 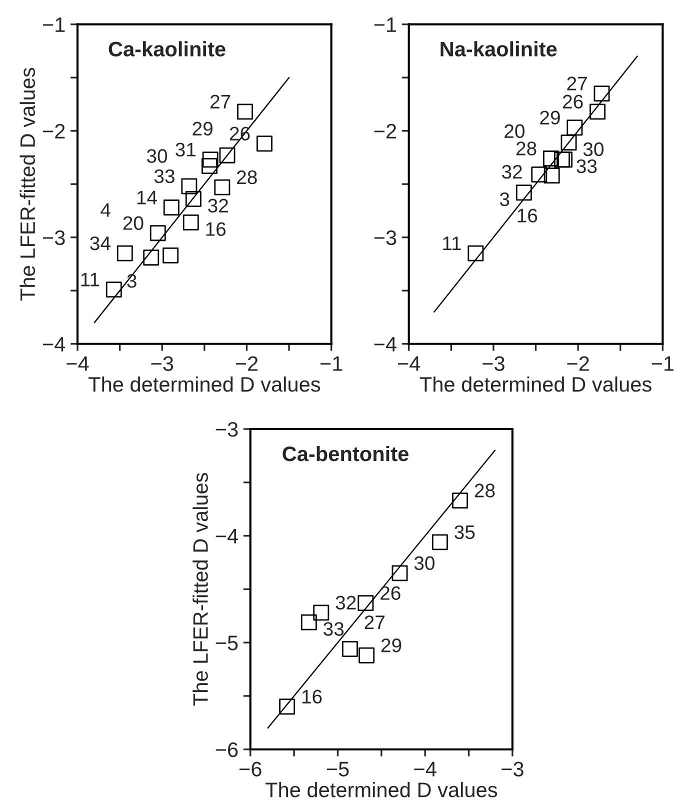 What do you see at coordinates (464, 532) in the screenshot?
I see `annotation: 35` at bounding box center [464, 532].